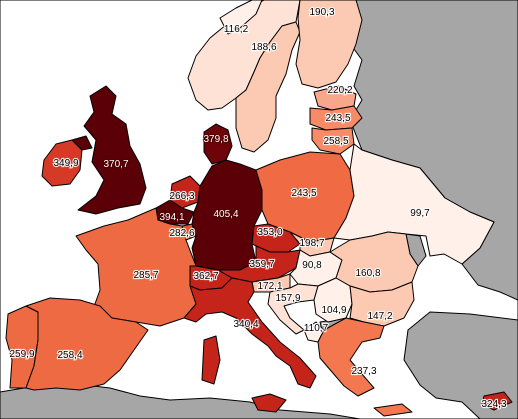 The image size is (518, 419). I want to click on label-austria: 359,7, so click(261, 264).